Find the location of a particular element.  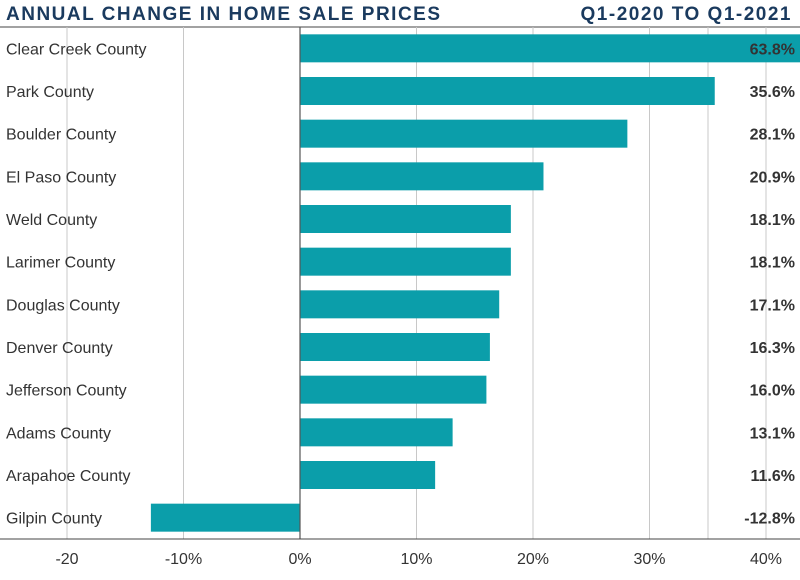

category-label: Arapahoe County is located at coordinates (68, 476).